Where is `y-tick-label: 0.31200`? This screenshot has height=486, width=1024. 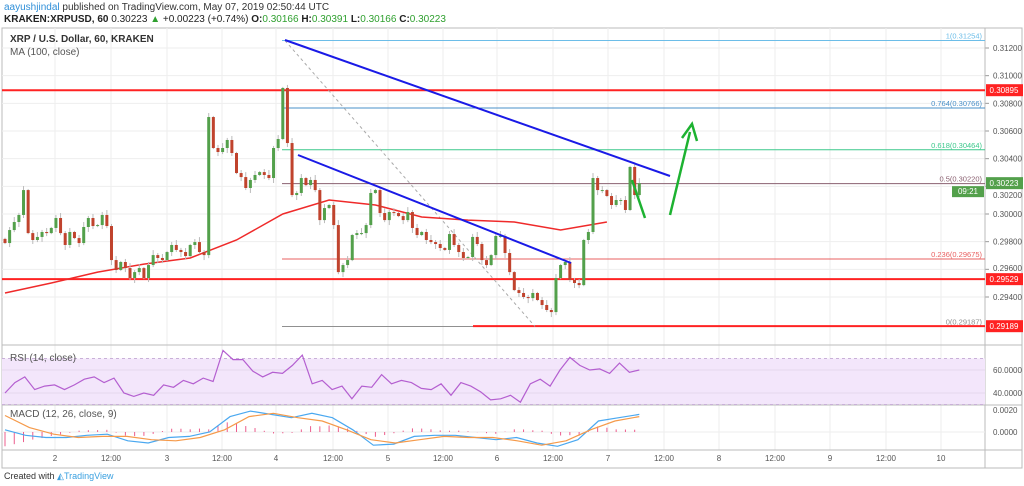
y-tick-label: 0.31200 is located at coordinates (1007, 48).